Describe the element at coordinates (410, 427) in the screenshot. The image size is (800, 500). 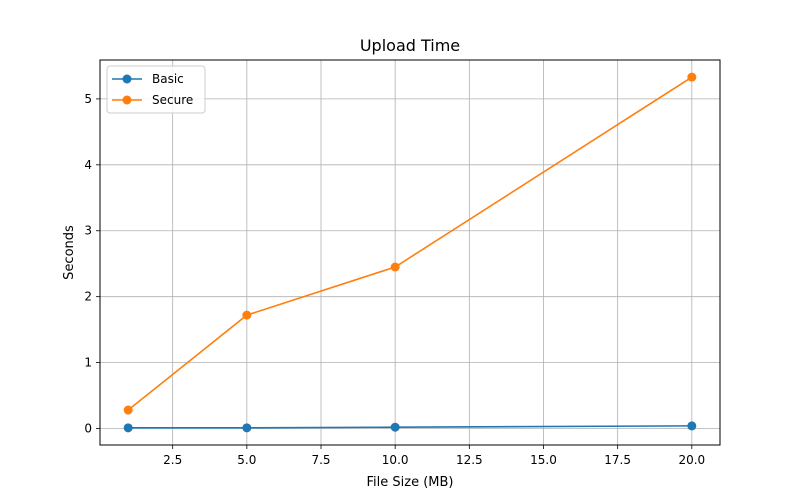
I see `series-line-basic` at that location.